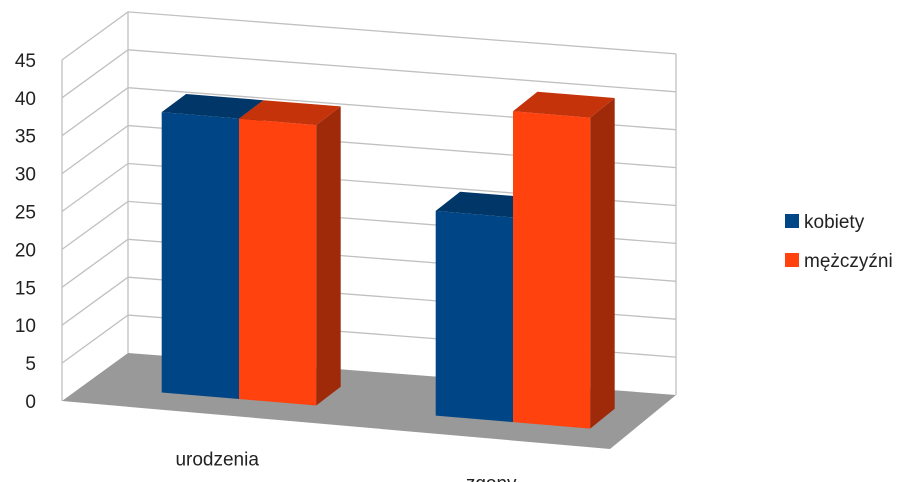  I want to click on y-tick-label: 40, so click(25, 99).